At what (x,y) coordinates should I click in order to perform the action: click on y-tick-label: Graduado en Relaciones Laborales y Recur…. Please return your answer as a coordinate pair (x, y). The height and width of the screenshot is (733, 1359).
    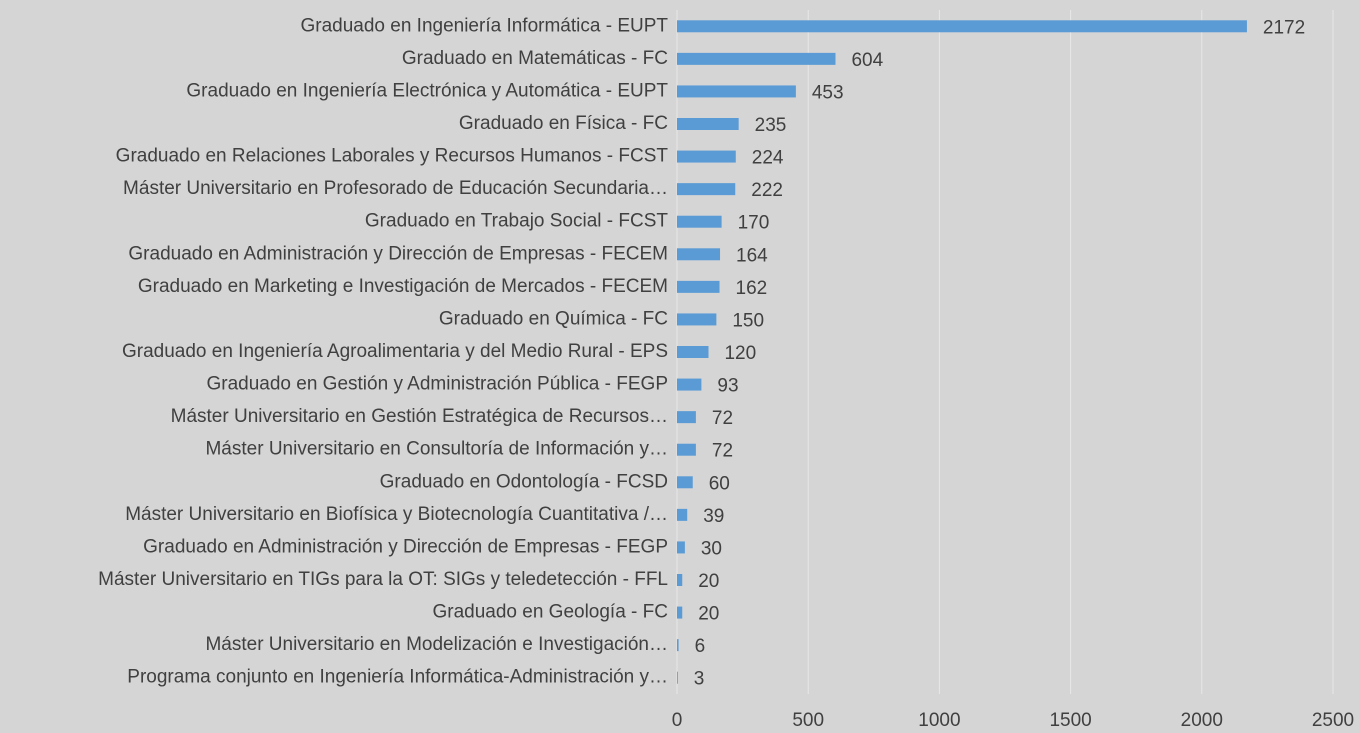
    Looking at the image, I should click on (392, 156).